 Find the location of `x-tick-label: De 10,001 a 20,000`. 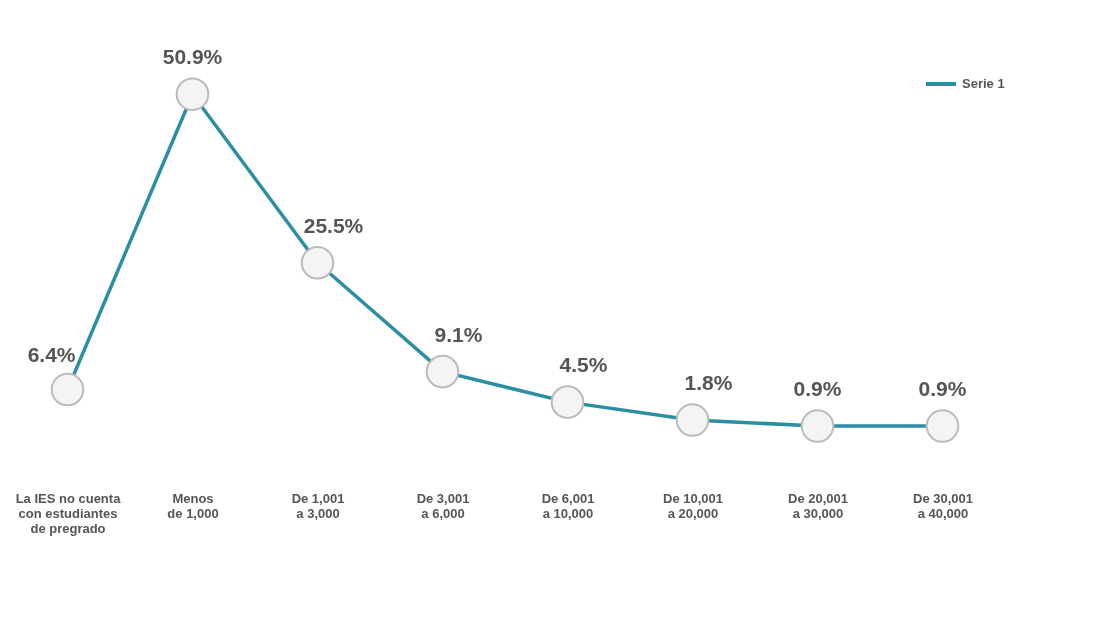

x-tick-label: De 10,001 a 20,000 is located at coordinates (693, 505).